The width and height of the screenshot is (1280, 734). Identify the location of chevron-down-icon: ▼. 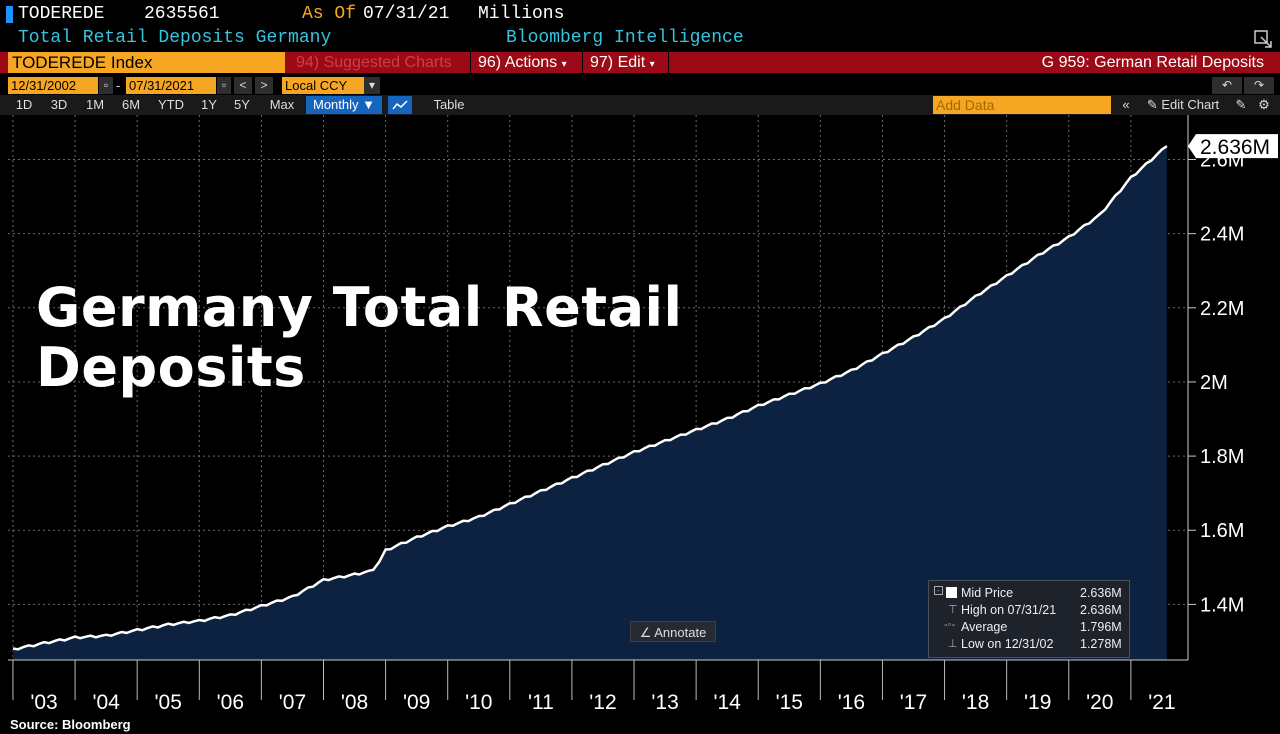
(369, 104).